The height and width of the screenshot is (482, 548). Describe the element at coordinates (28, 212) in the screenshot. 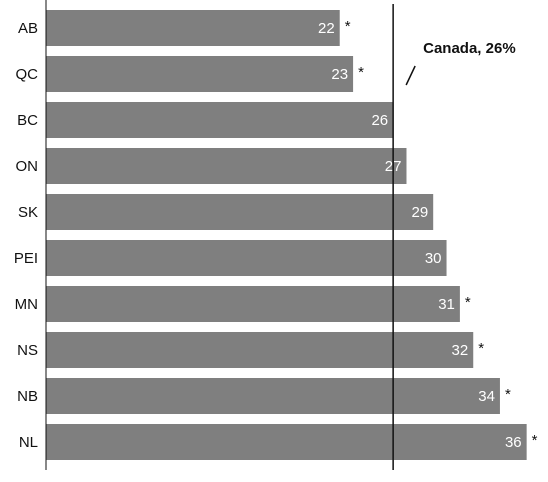

I see `category-label: SK` at that location.